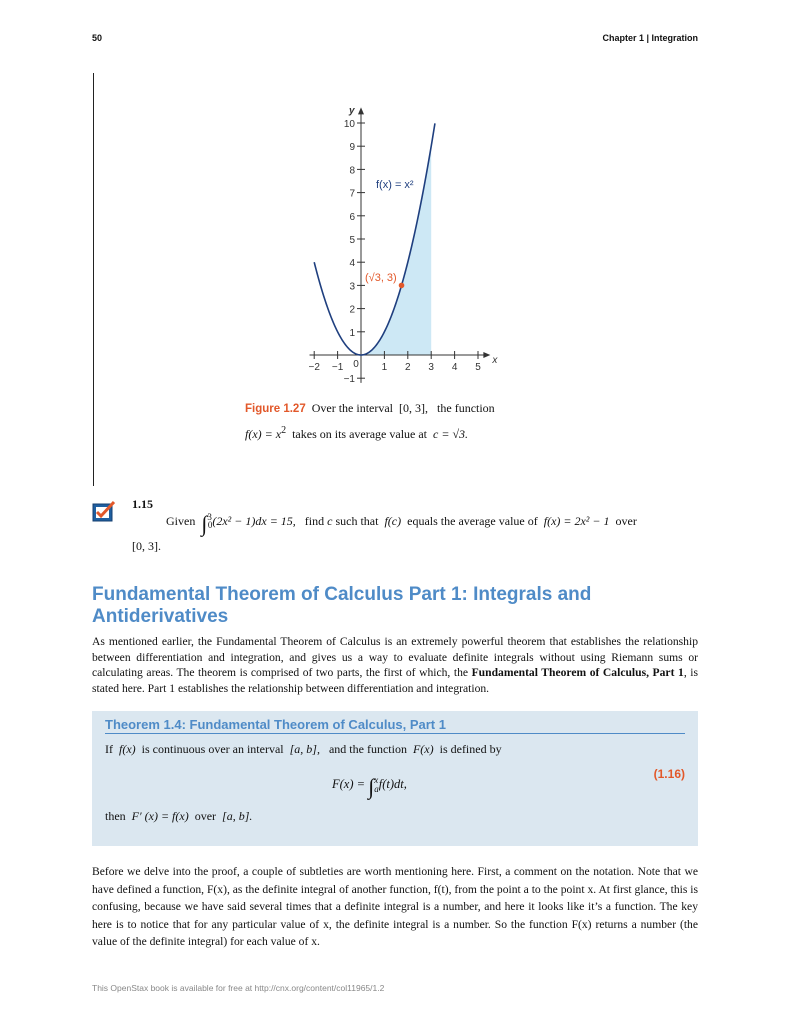 This screenshot has width=791, height=1024. Describe the element at coordinates (209, 517) in the screenshot. I see `upper: 3` at that location.